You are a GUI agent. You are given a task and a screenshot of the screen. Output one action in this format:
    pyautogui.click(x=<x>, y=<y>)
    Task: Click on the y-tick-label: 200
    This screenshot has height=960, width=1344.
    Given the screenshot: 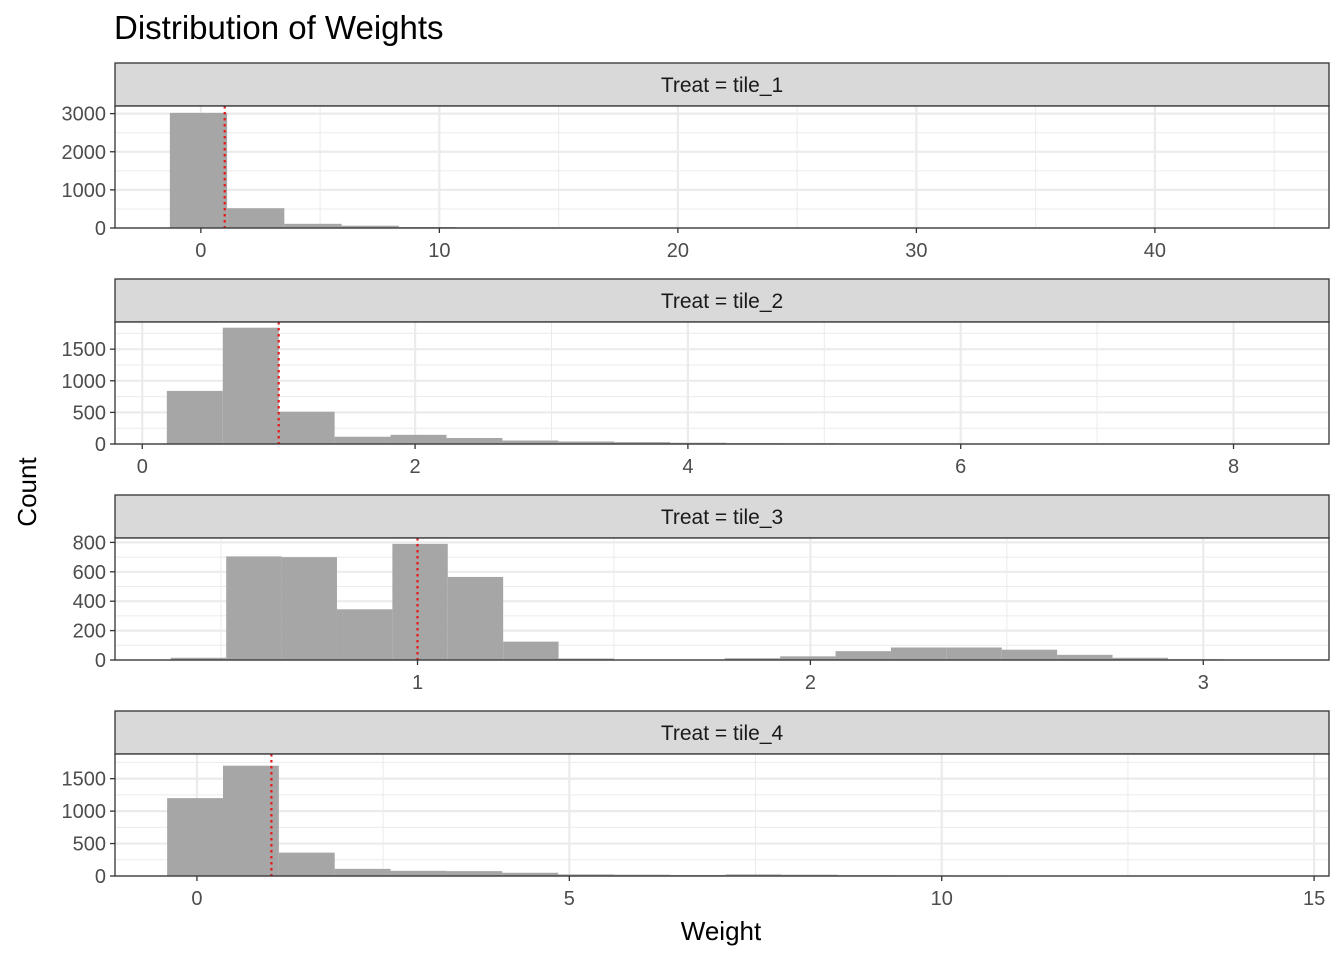 What is the action you would take?
    pyautogui.click(x=89, y=632)
    